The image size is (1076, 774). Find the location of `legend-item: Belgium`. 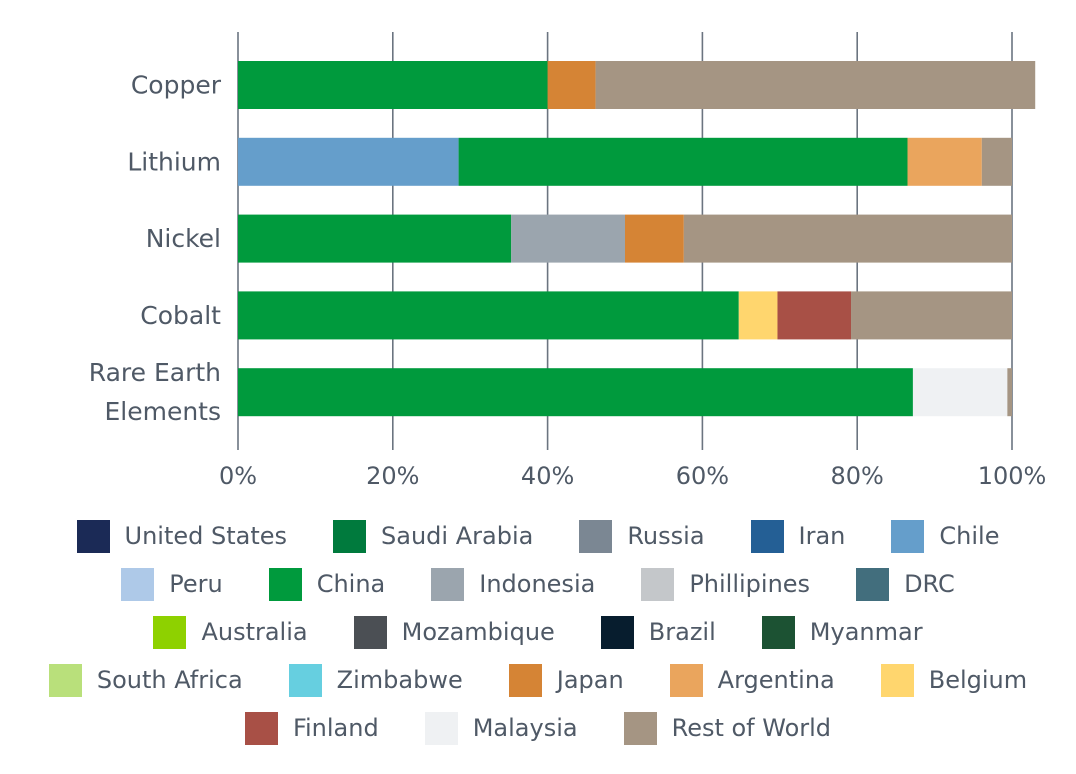

legend-item: Belgium is located at coordinates (954, 680).